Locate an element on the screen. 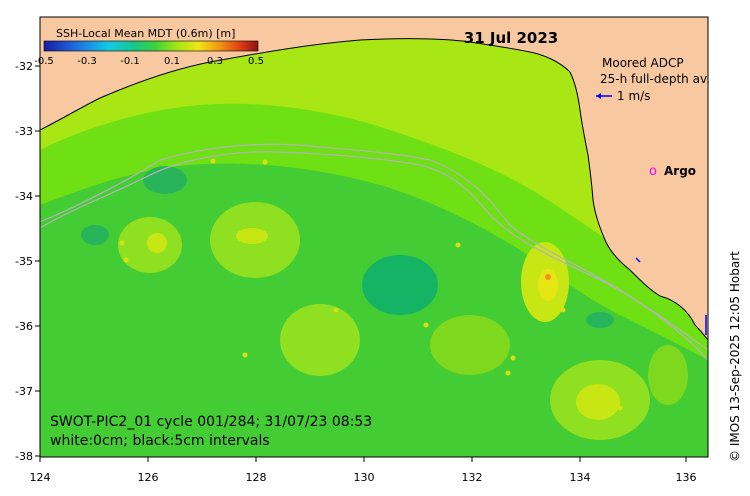 The width and height of the screenshot is (750, 496). y-tick-label: -35 is located at coordinates (24, 261).